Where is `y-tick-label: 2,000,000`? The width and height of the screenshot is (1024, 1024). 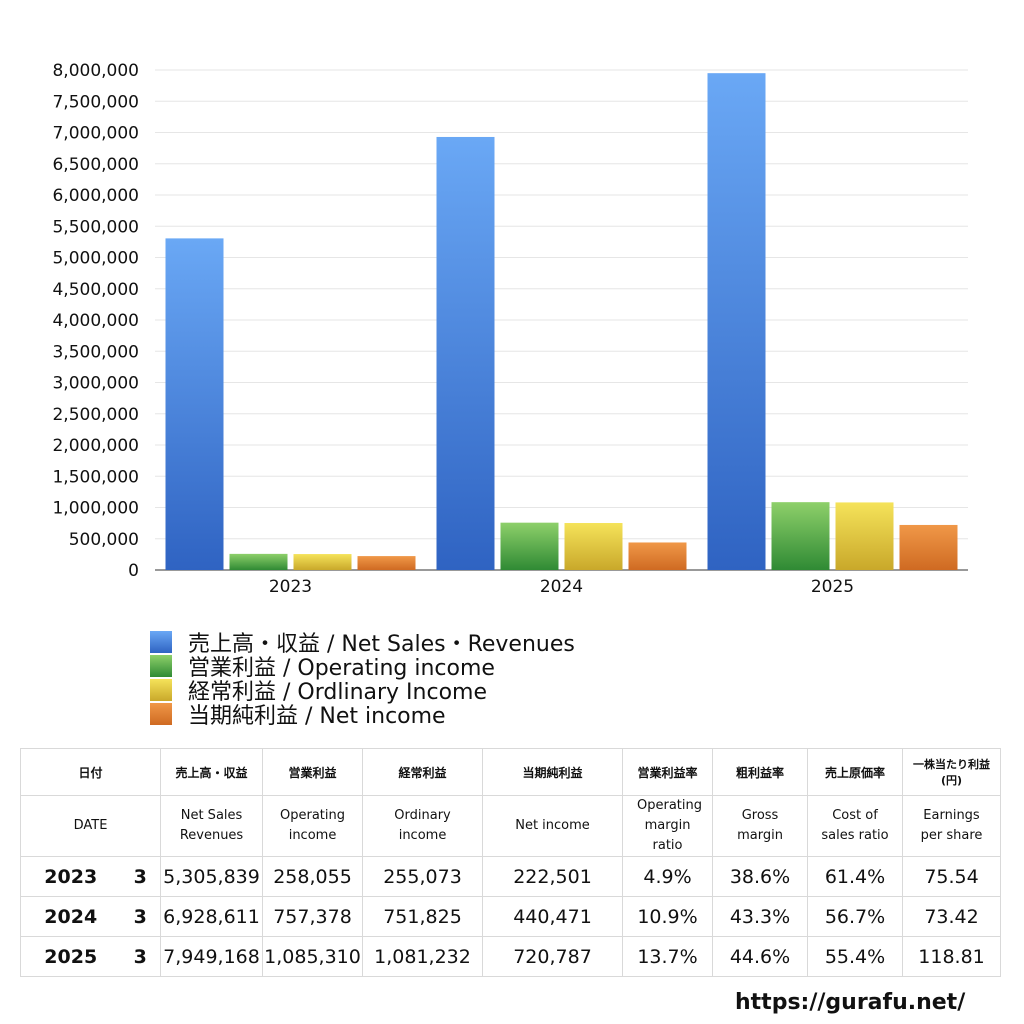
y-tick-label: 2,000,000 is located at coordinates (95, 446).